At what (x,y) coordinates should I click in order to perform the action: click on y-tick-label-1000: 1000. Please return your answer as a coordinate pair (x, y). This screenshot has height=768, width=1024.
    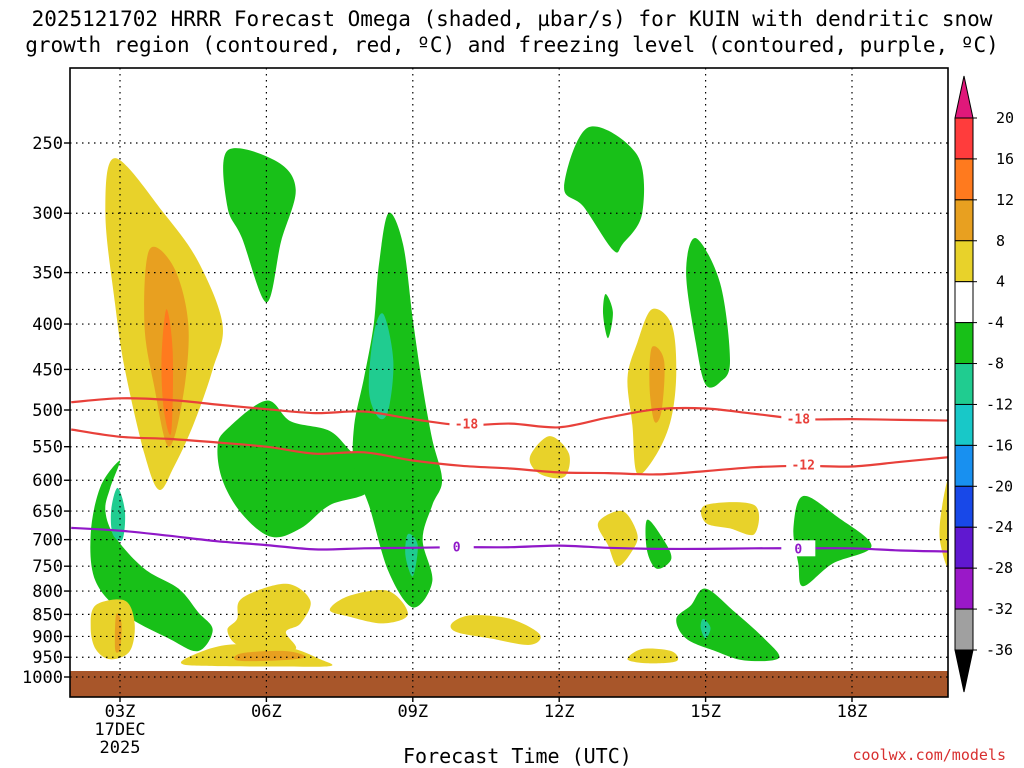
    Looking at the image, I should click on (42, 678).